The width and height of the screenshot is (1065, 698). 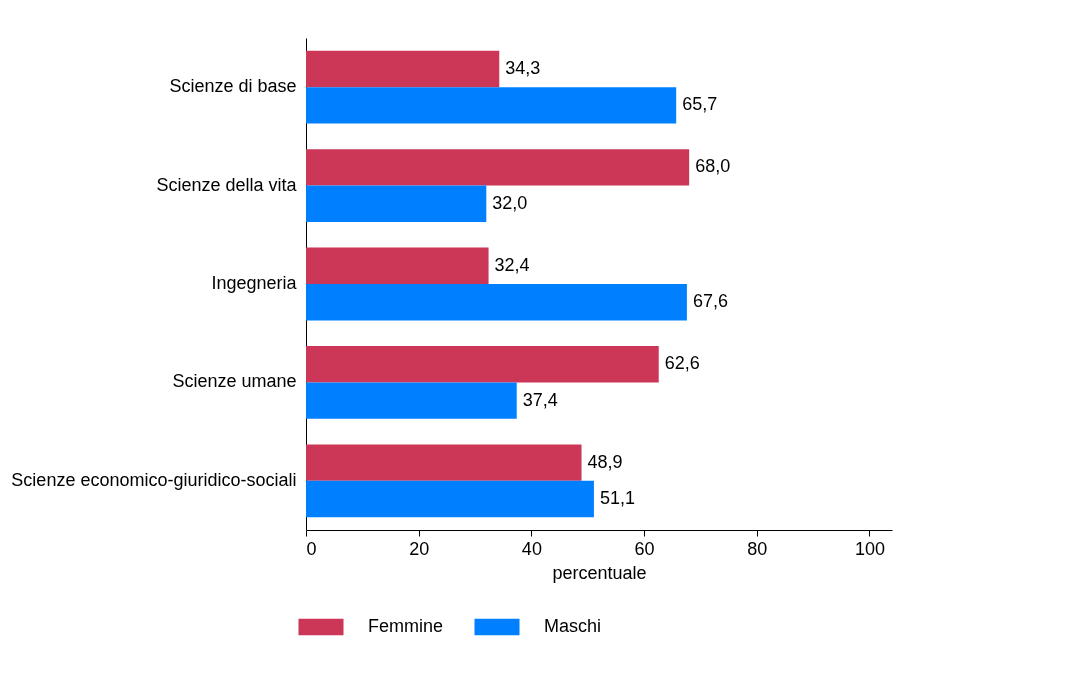 What do you see at coordinates (617, 498) in the screenshot?
I see `data-label: 51,1` at bounding box center [617, 498].